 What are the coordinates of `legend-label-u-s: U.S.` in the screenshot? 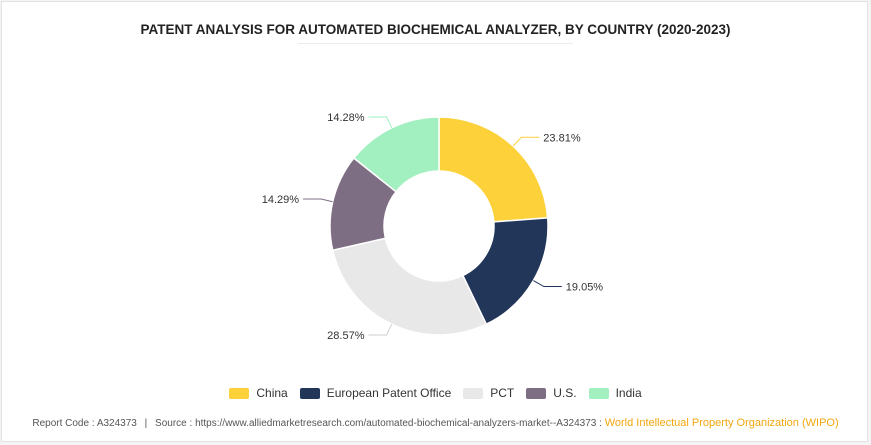 It's located at (565, 393).